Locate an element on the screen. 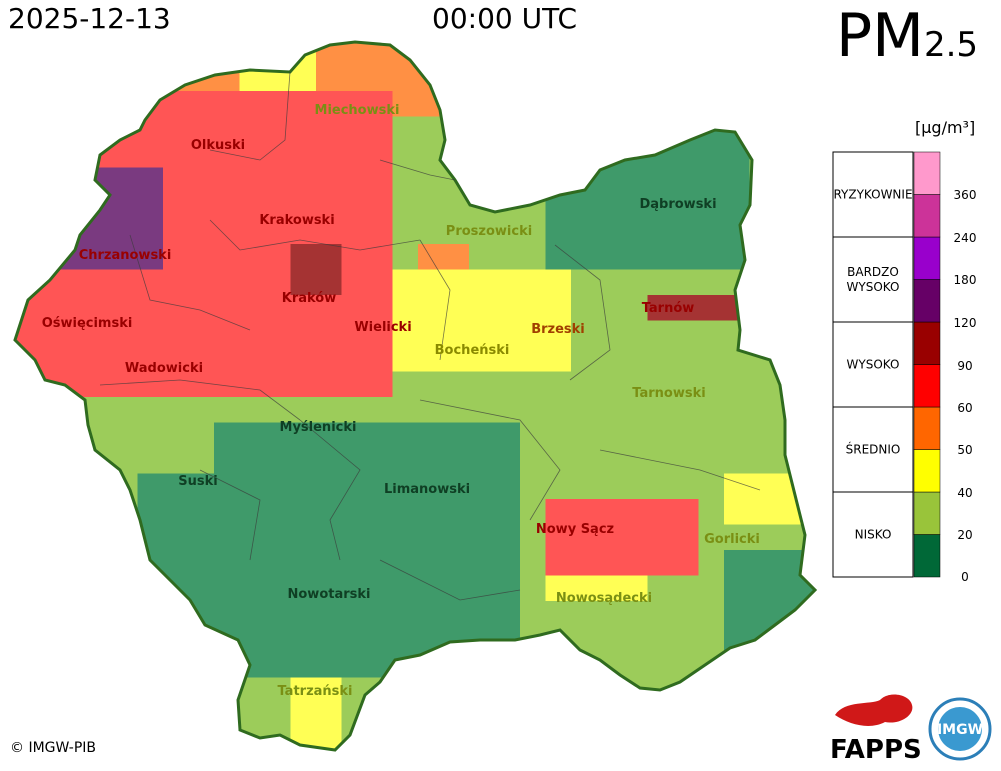  legend-category-label: RYZYKOWNIE is located at coordinates (872, 195).